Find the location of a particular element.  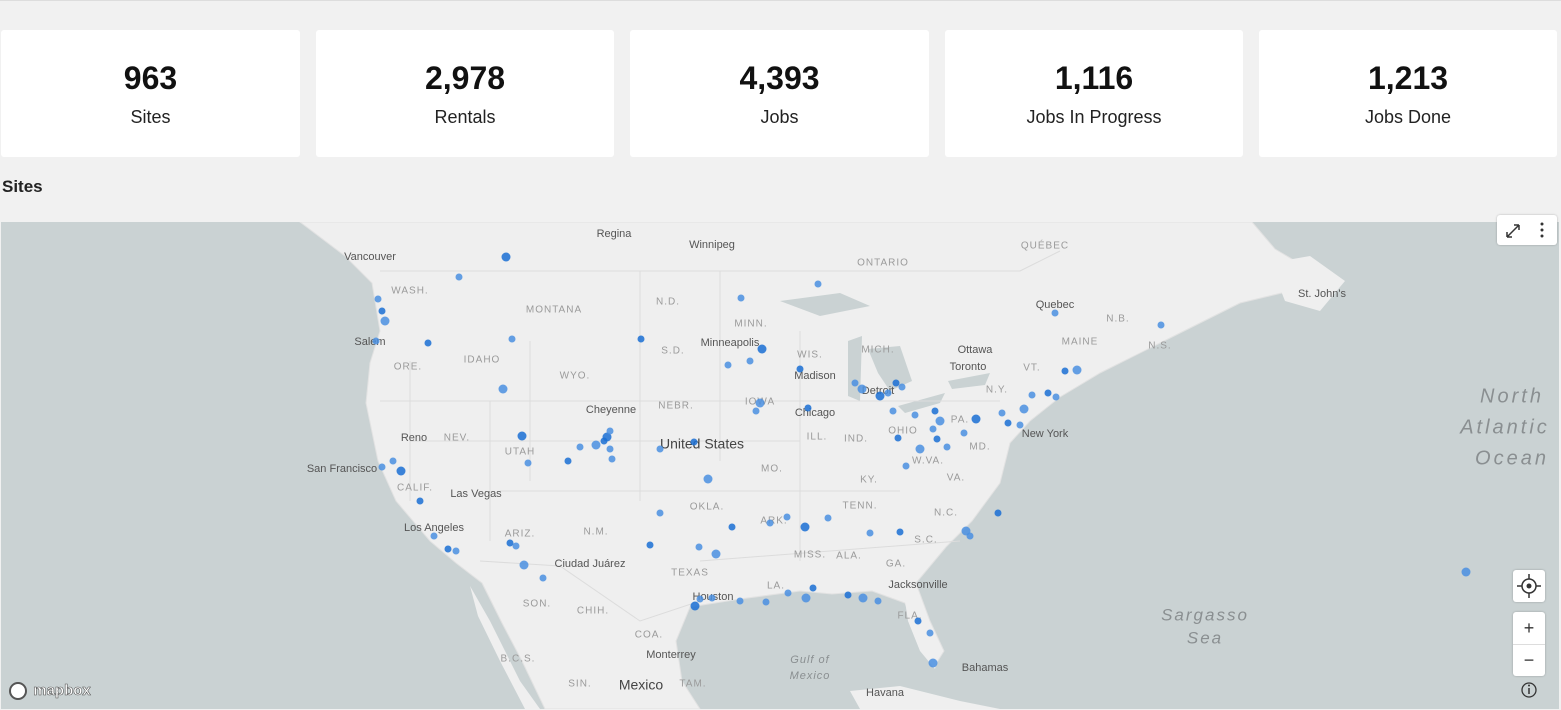

map-label: ONTARIO is located at coordinates (883, 263).